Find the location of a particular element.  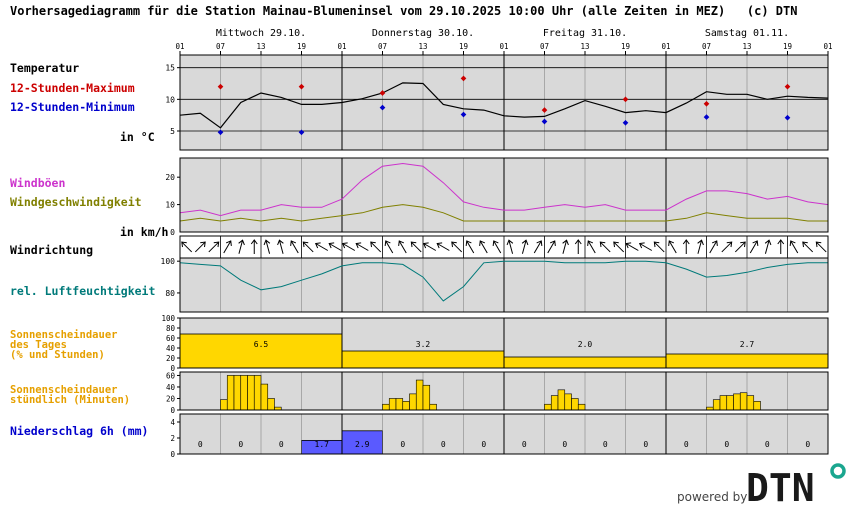

sun-daily-label-1: Sonnenscheindauer is located at coordinates (64, 335).